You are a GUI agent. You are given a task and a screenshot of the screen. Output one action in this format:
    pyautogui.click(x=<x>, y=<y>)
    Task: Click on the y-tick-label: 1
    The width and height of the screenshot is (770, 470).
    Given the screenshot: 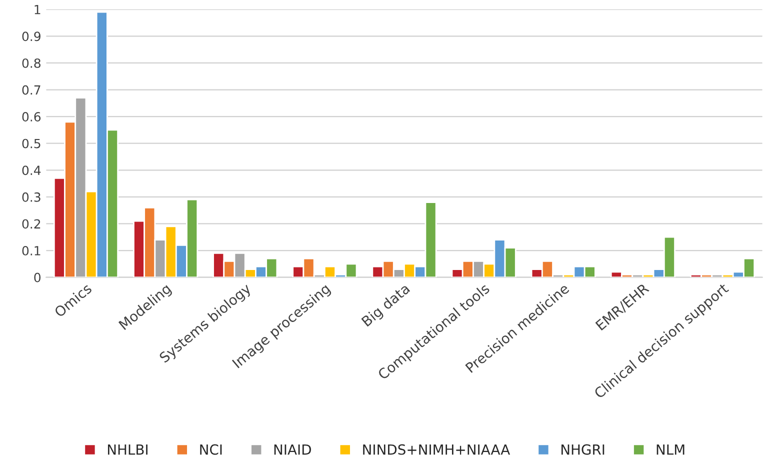 What is the action you would take?
    pyautogui.click(x=37, y=9)
    